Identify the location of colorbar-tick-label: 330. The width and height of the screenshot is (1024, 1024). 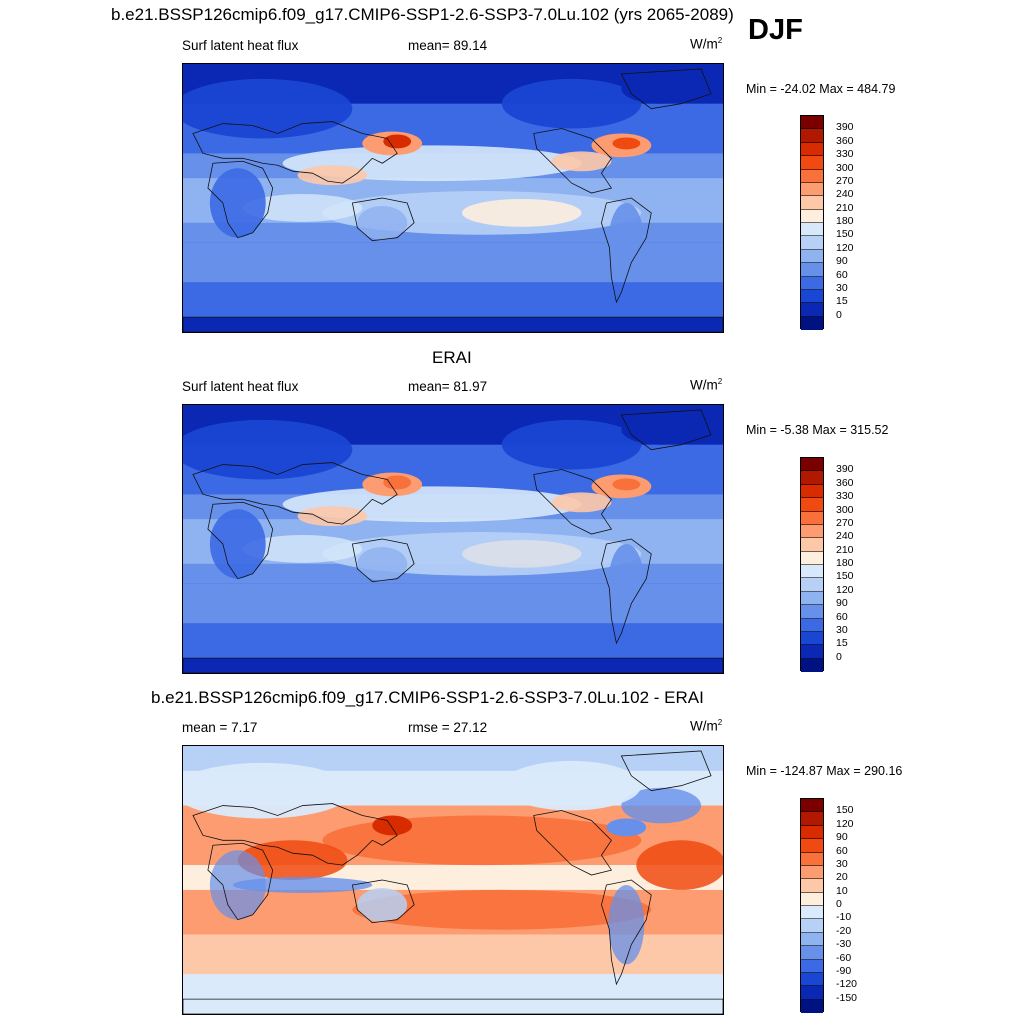
(845, 496).